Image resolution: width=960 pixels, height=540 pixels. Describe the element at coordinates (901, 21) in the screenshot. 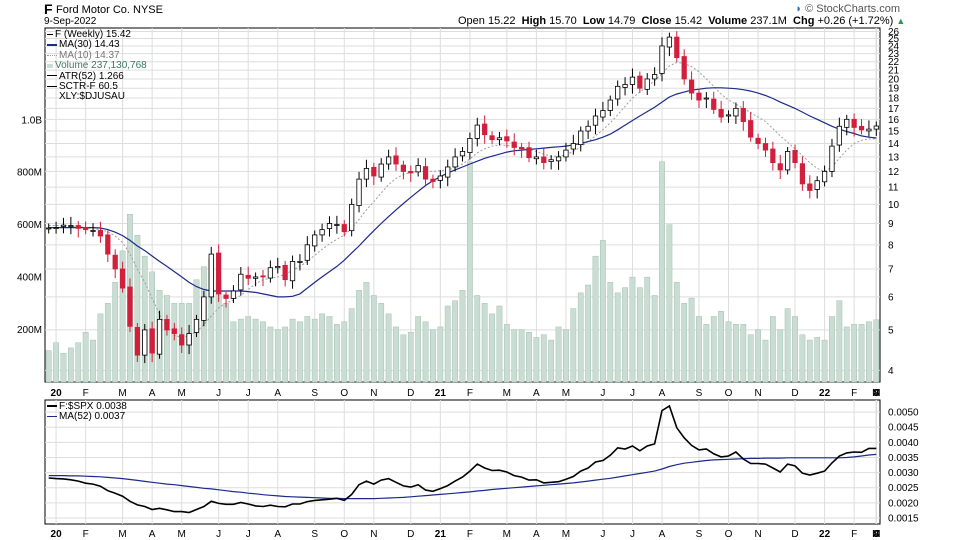

I see `up-arrow-icon: ▲` at that location.